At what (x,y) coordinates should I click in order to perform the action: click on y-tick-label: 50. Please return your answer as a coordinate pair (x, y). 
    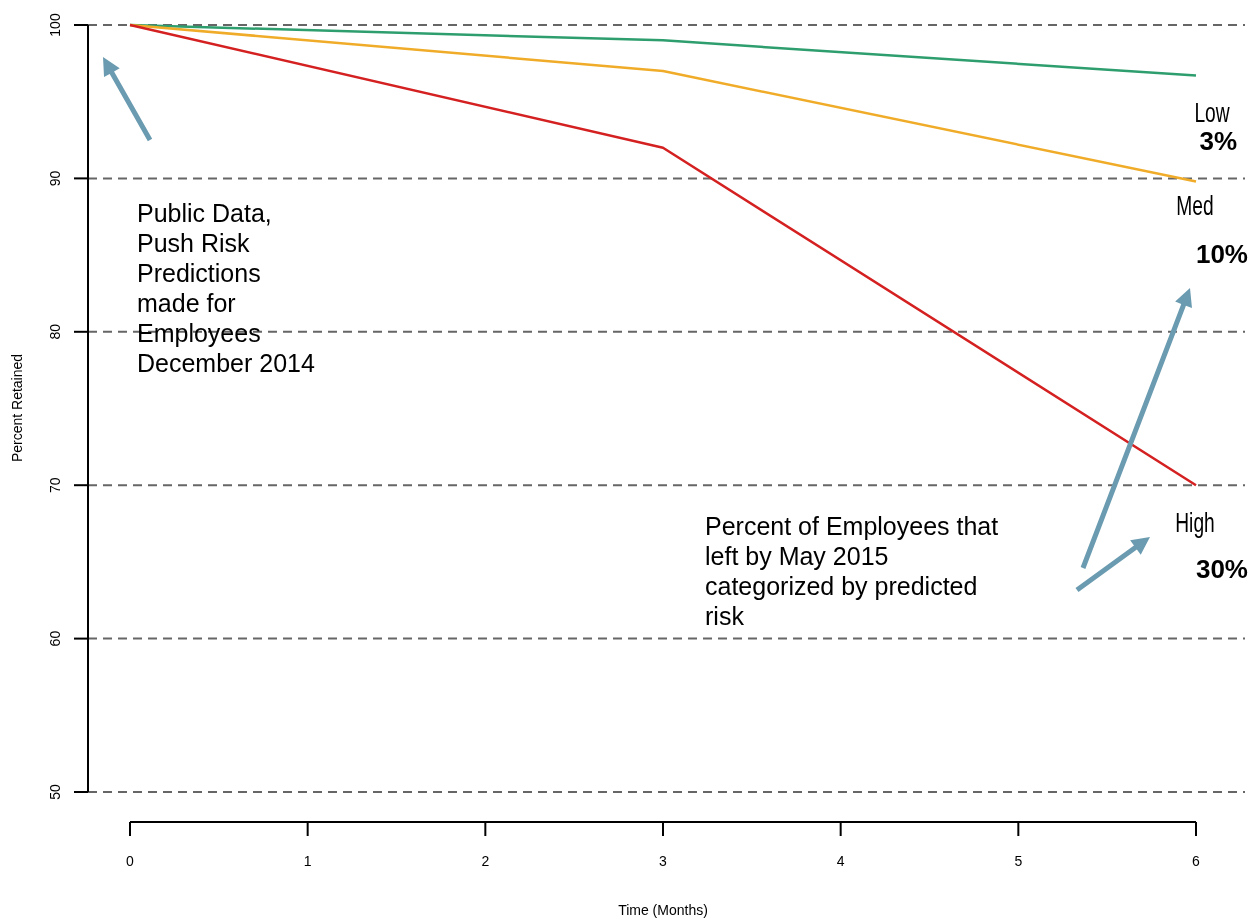
    Looking at the image, I should click on (55, 792).